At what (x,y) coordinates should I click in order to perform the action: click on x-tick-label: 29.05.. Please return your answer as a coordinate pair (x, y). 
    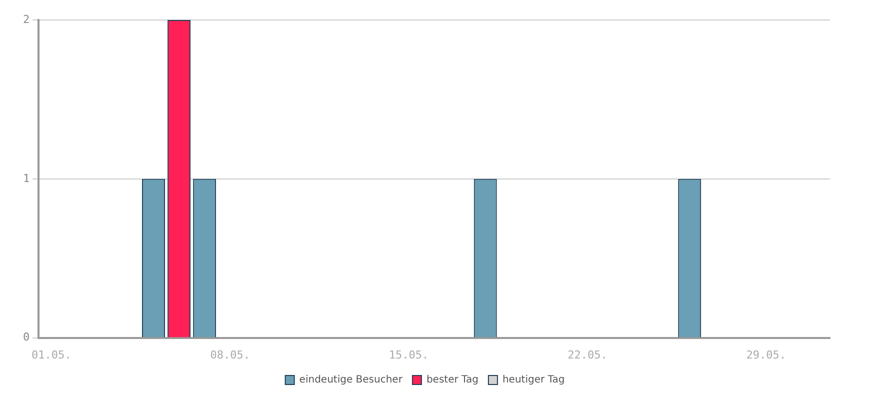
    Looking at the image, I should click on (766, 355).